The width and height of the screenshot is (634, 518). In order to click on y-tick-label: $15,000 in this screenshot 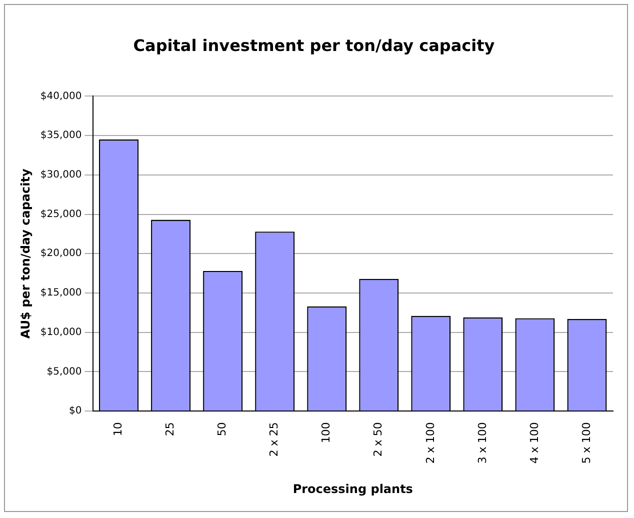, I will do `click(61, 293)`.